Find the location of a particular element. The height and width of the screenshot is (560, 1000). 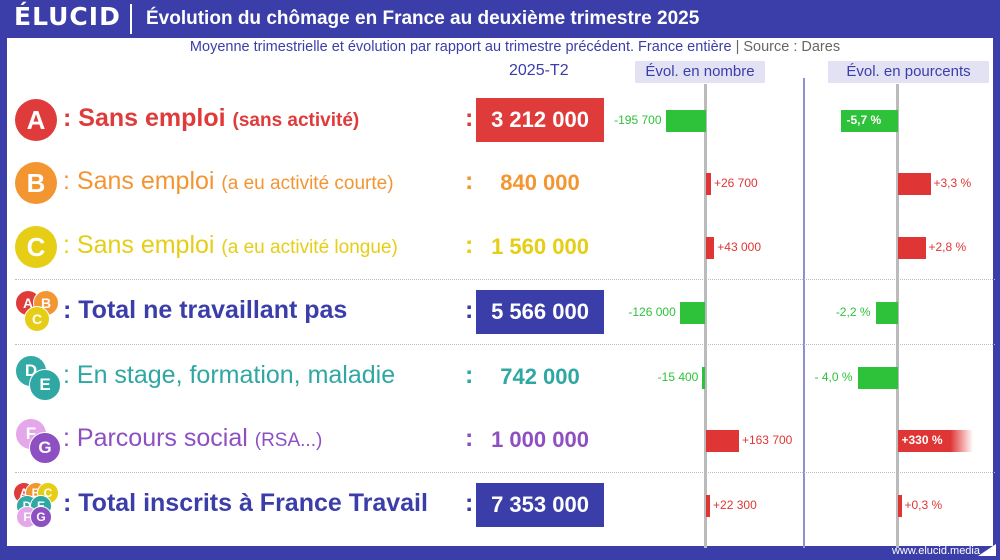

brand-logo: ÉLUCID is located at coordinates (67, 16).